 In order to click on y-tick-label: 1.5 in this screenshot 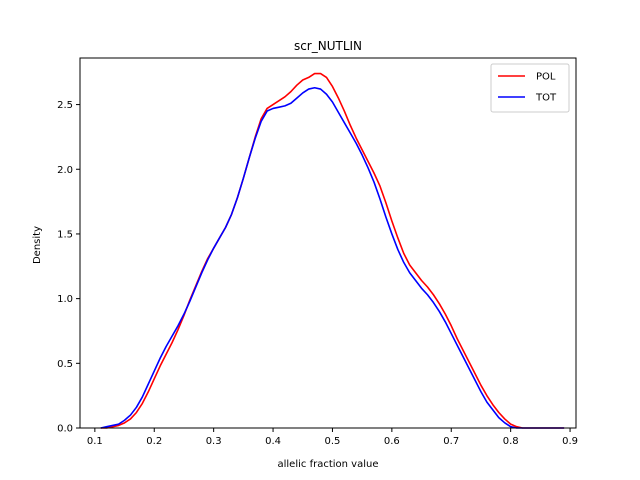, I will do `click(65, 234)`.